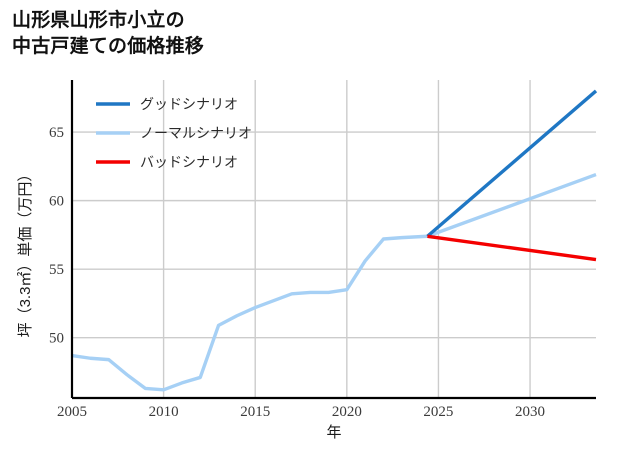  I want to click on x-tick-label: 2030, so click(530, 412).